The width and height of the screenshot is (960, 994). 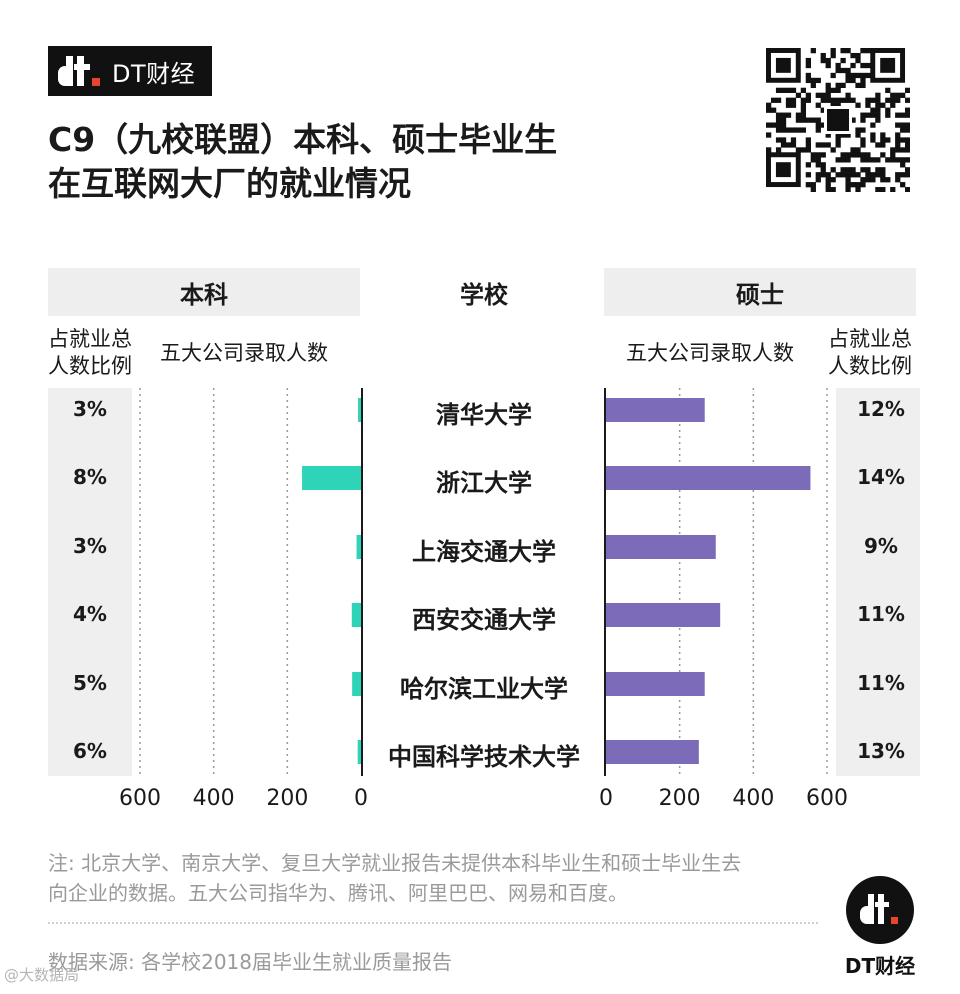 What do you see at coordinates (827, 798) in the screenshot?
I see `right-tick-label: 600` at bounding box center [827, 798].